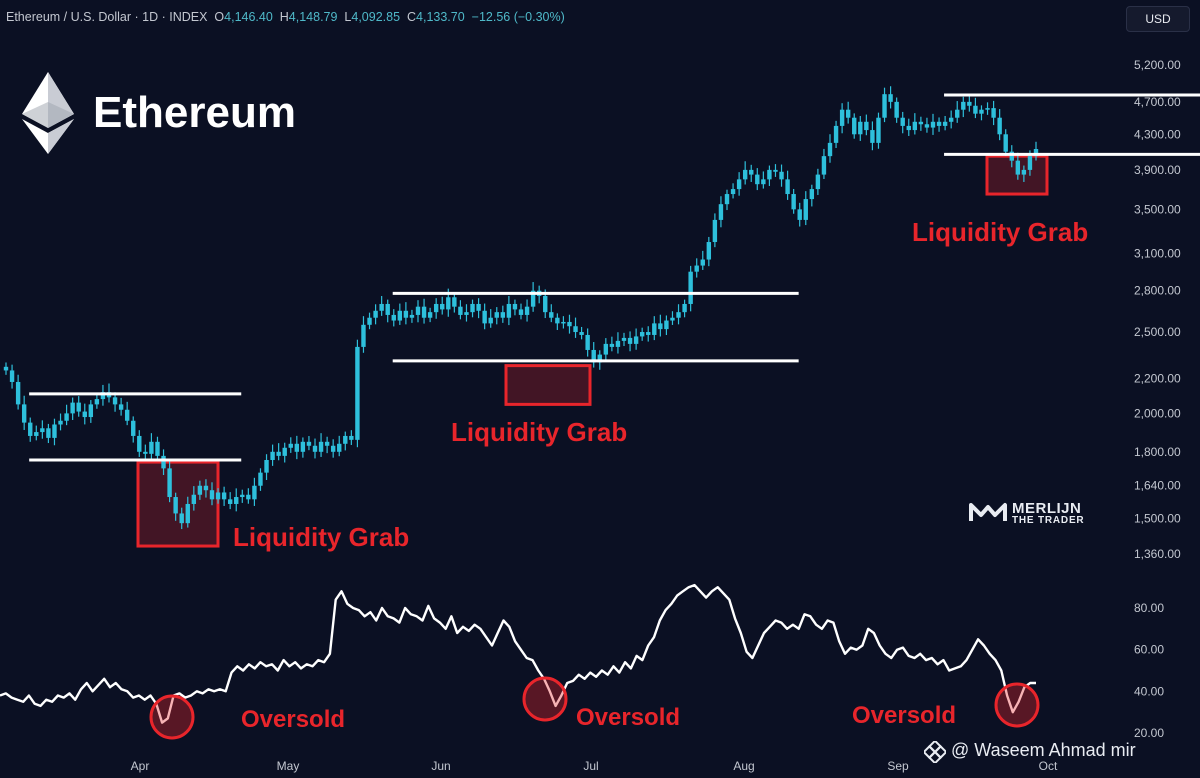 The height and width of the screenshot is (778, 1200). What do you see at coordinates (48, 113) in the screenshot?
I see `ethereum-logo-icon` at bounding box center [48, 113].